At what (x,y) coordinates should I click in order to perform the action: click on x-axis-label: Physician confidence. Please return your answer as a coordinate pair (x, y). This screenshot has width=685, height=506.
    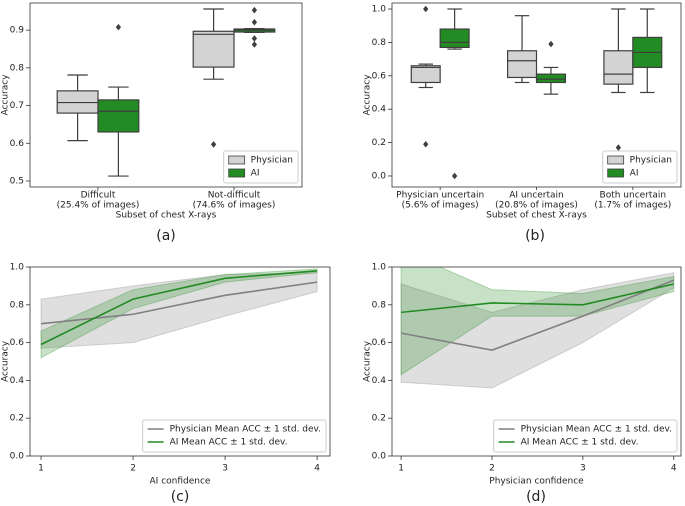
    Looking at the image, I should click on (536, 482).